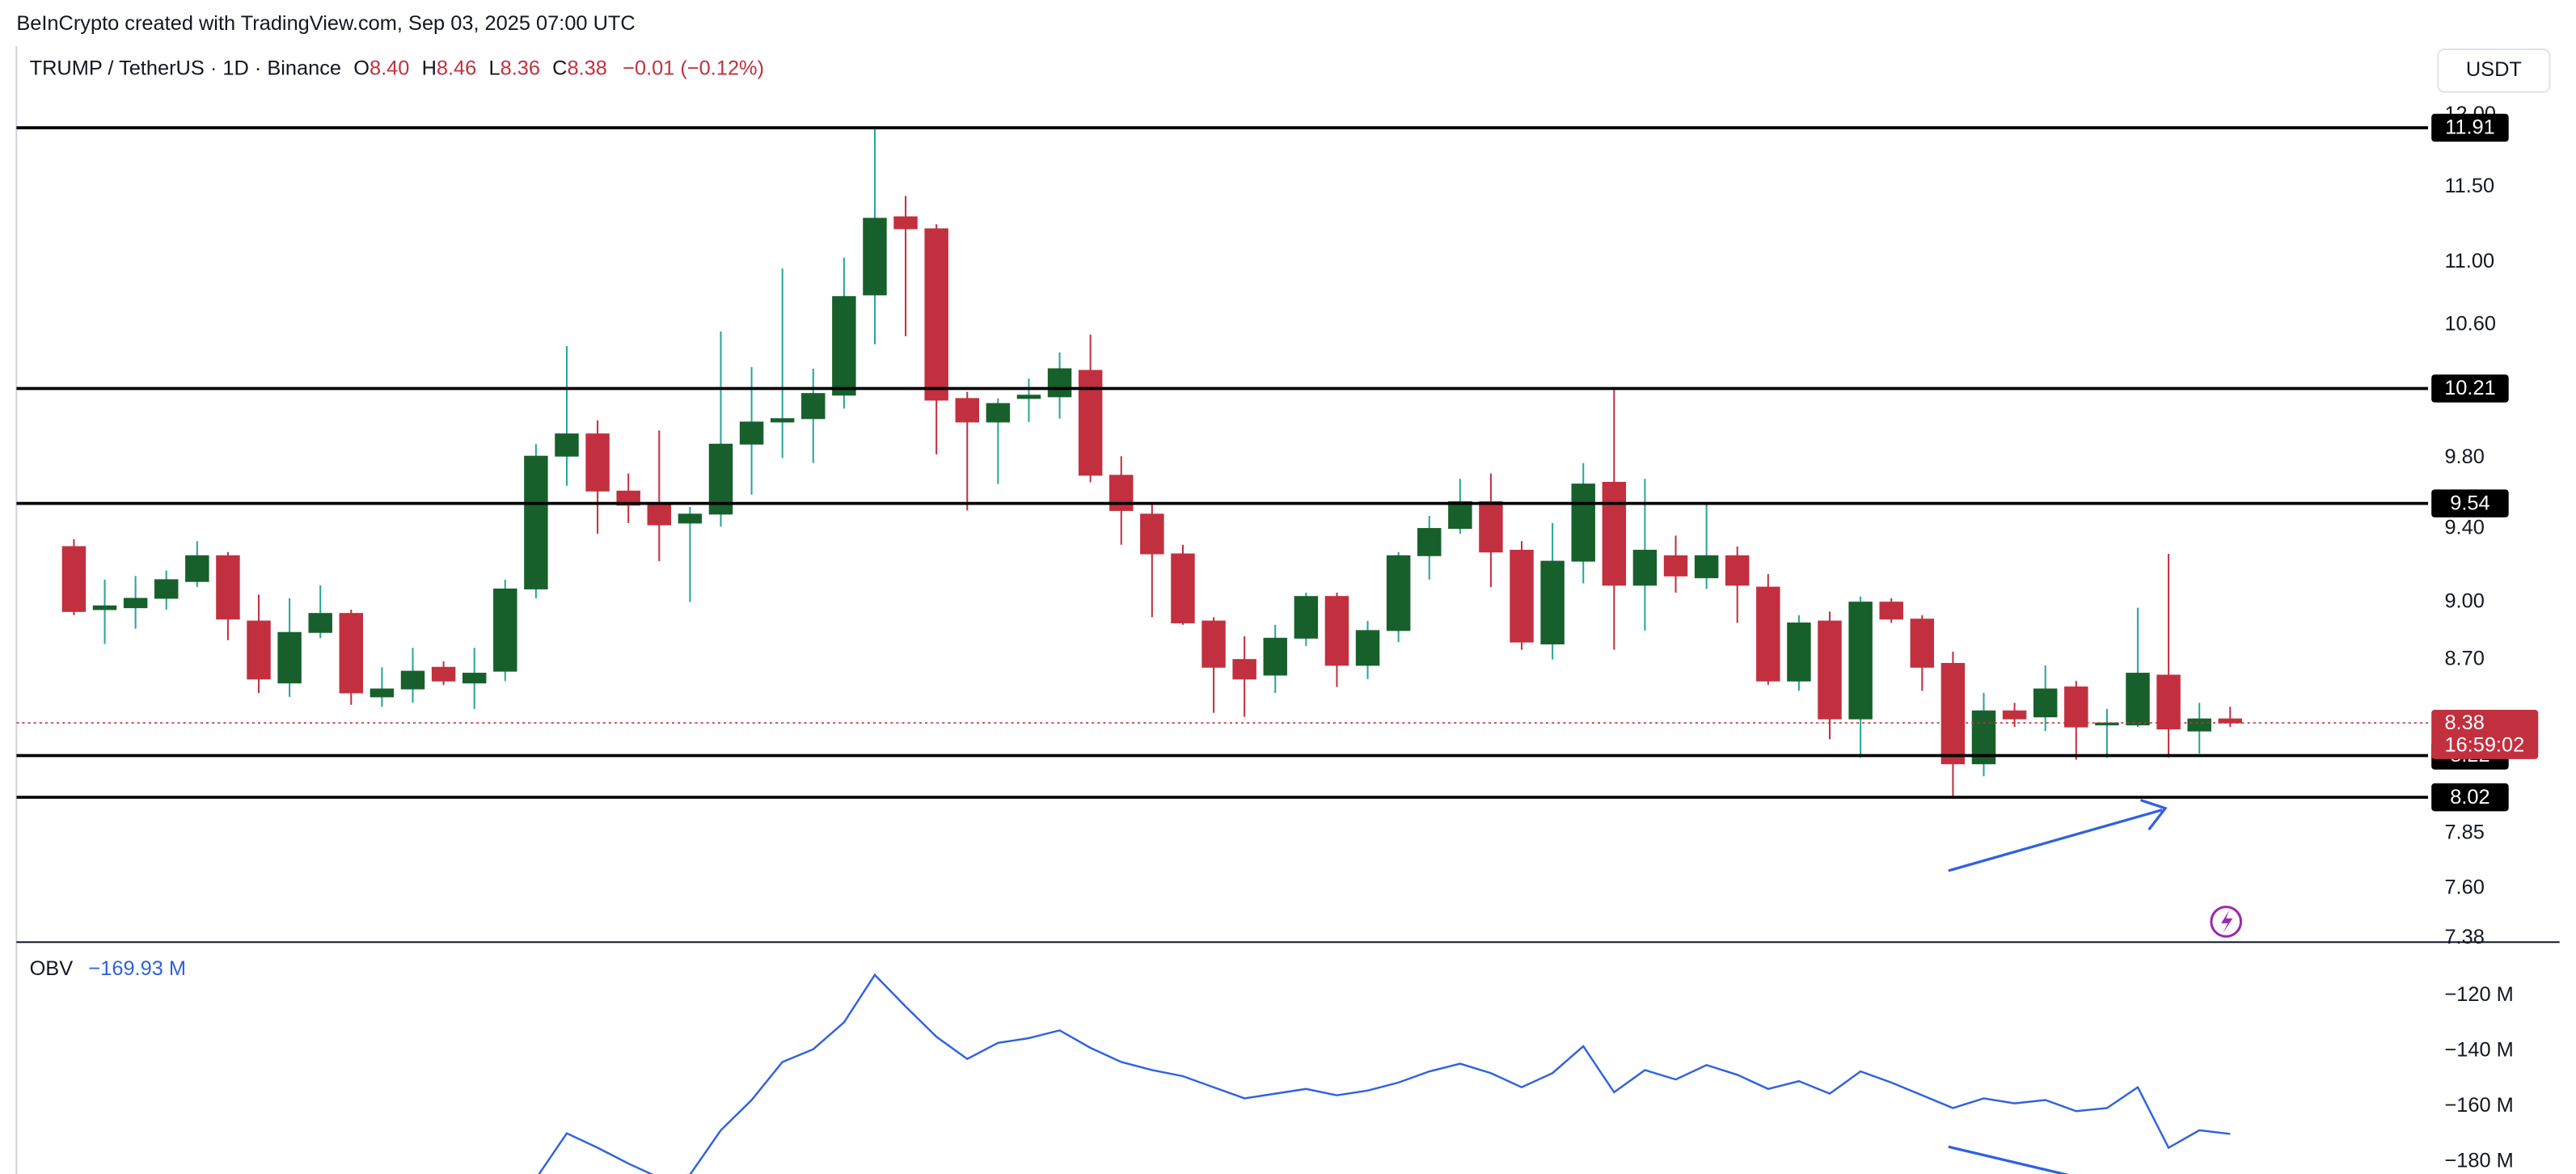  I want to click on currency-button, so click(2494, 71).